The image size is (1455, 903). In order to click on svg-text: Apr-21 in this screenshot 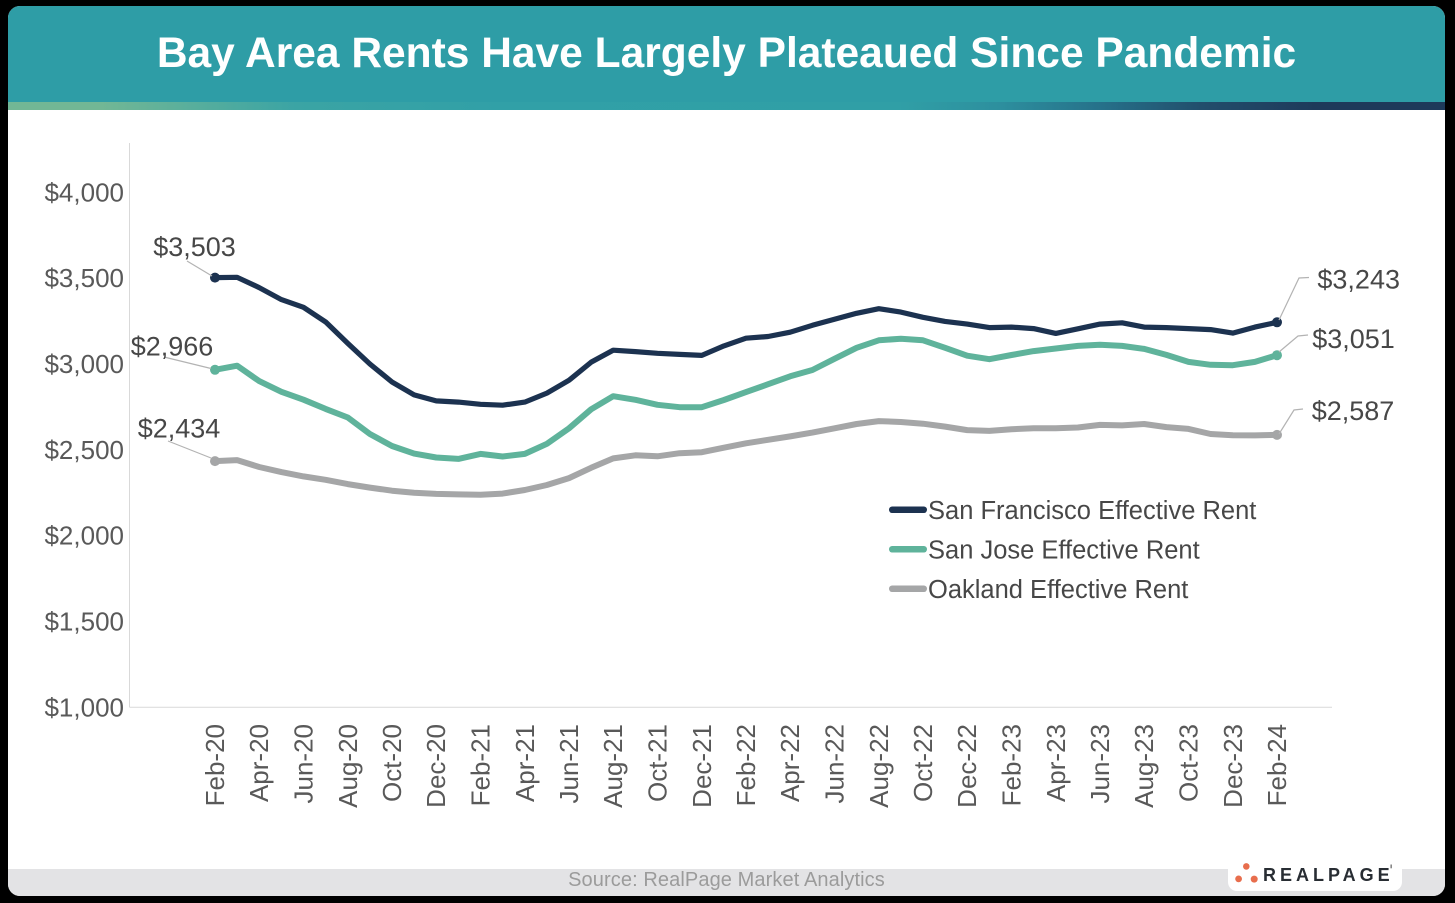, I will do `click(525, 763)`.